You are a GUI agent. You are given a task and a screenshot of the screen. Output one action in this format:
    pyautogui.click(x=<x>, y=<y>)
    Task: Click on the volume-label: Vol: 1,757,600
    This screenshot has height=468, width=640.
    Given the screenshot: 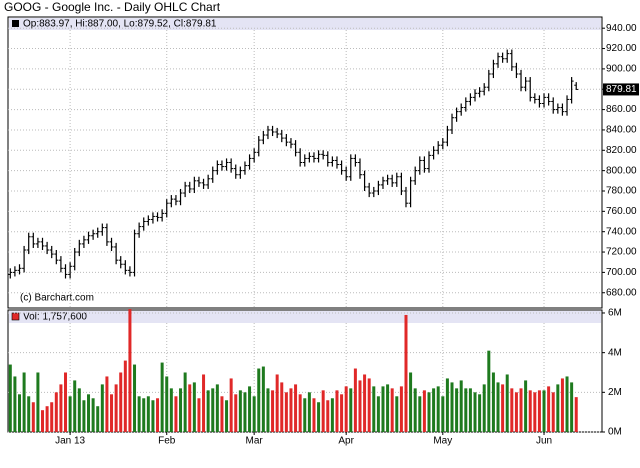 What is the action you would take?
    pyautogui.click(x=55, y=317)
    